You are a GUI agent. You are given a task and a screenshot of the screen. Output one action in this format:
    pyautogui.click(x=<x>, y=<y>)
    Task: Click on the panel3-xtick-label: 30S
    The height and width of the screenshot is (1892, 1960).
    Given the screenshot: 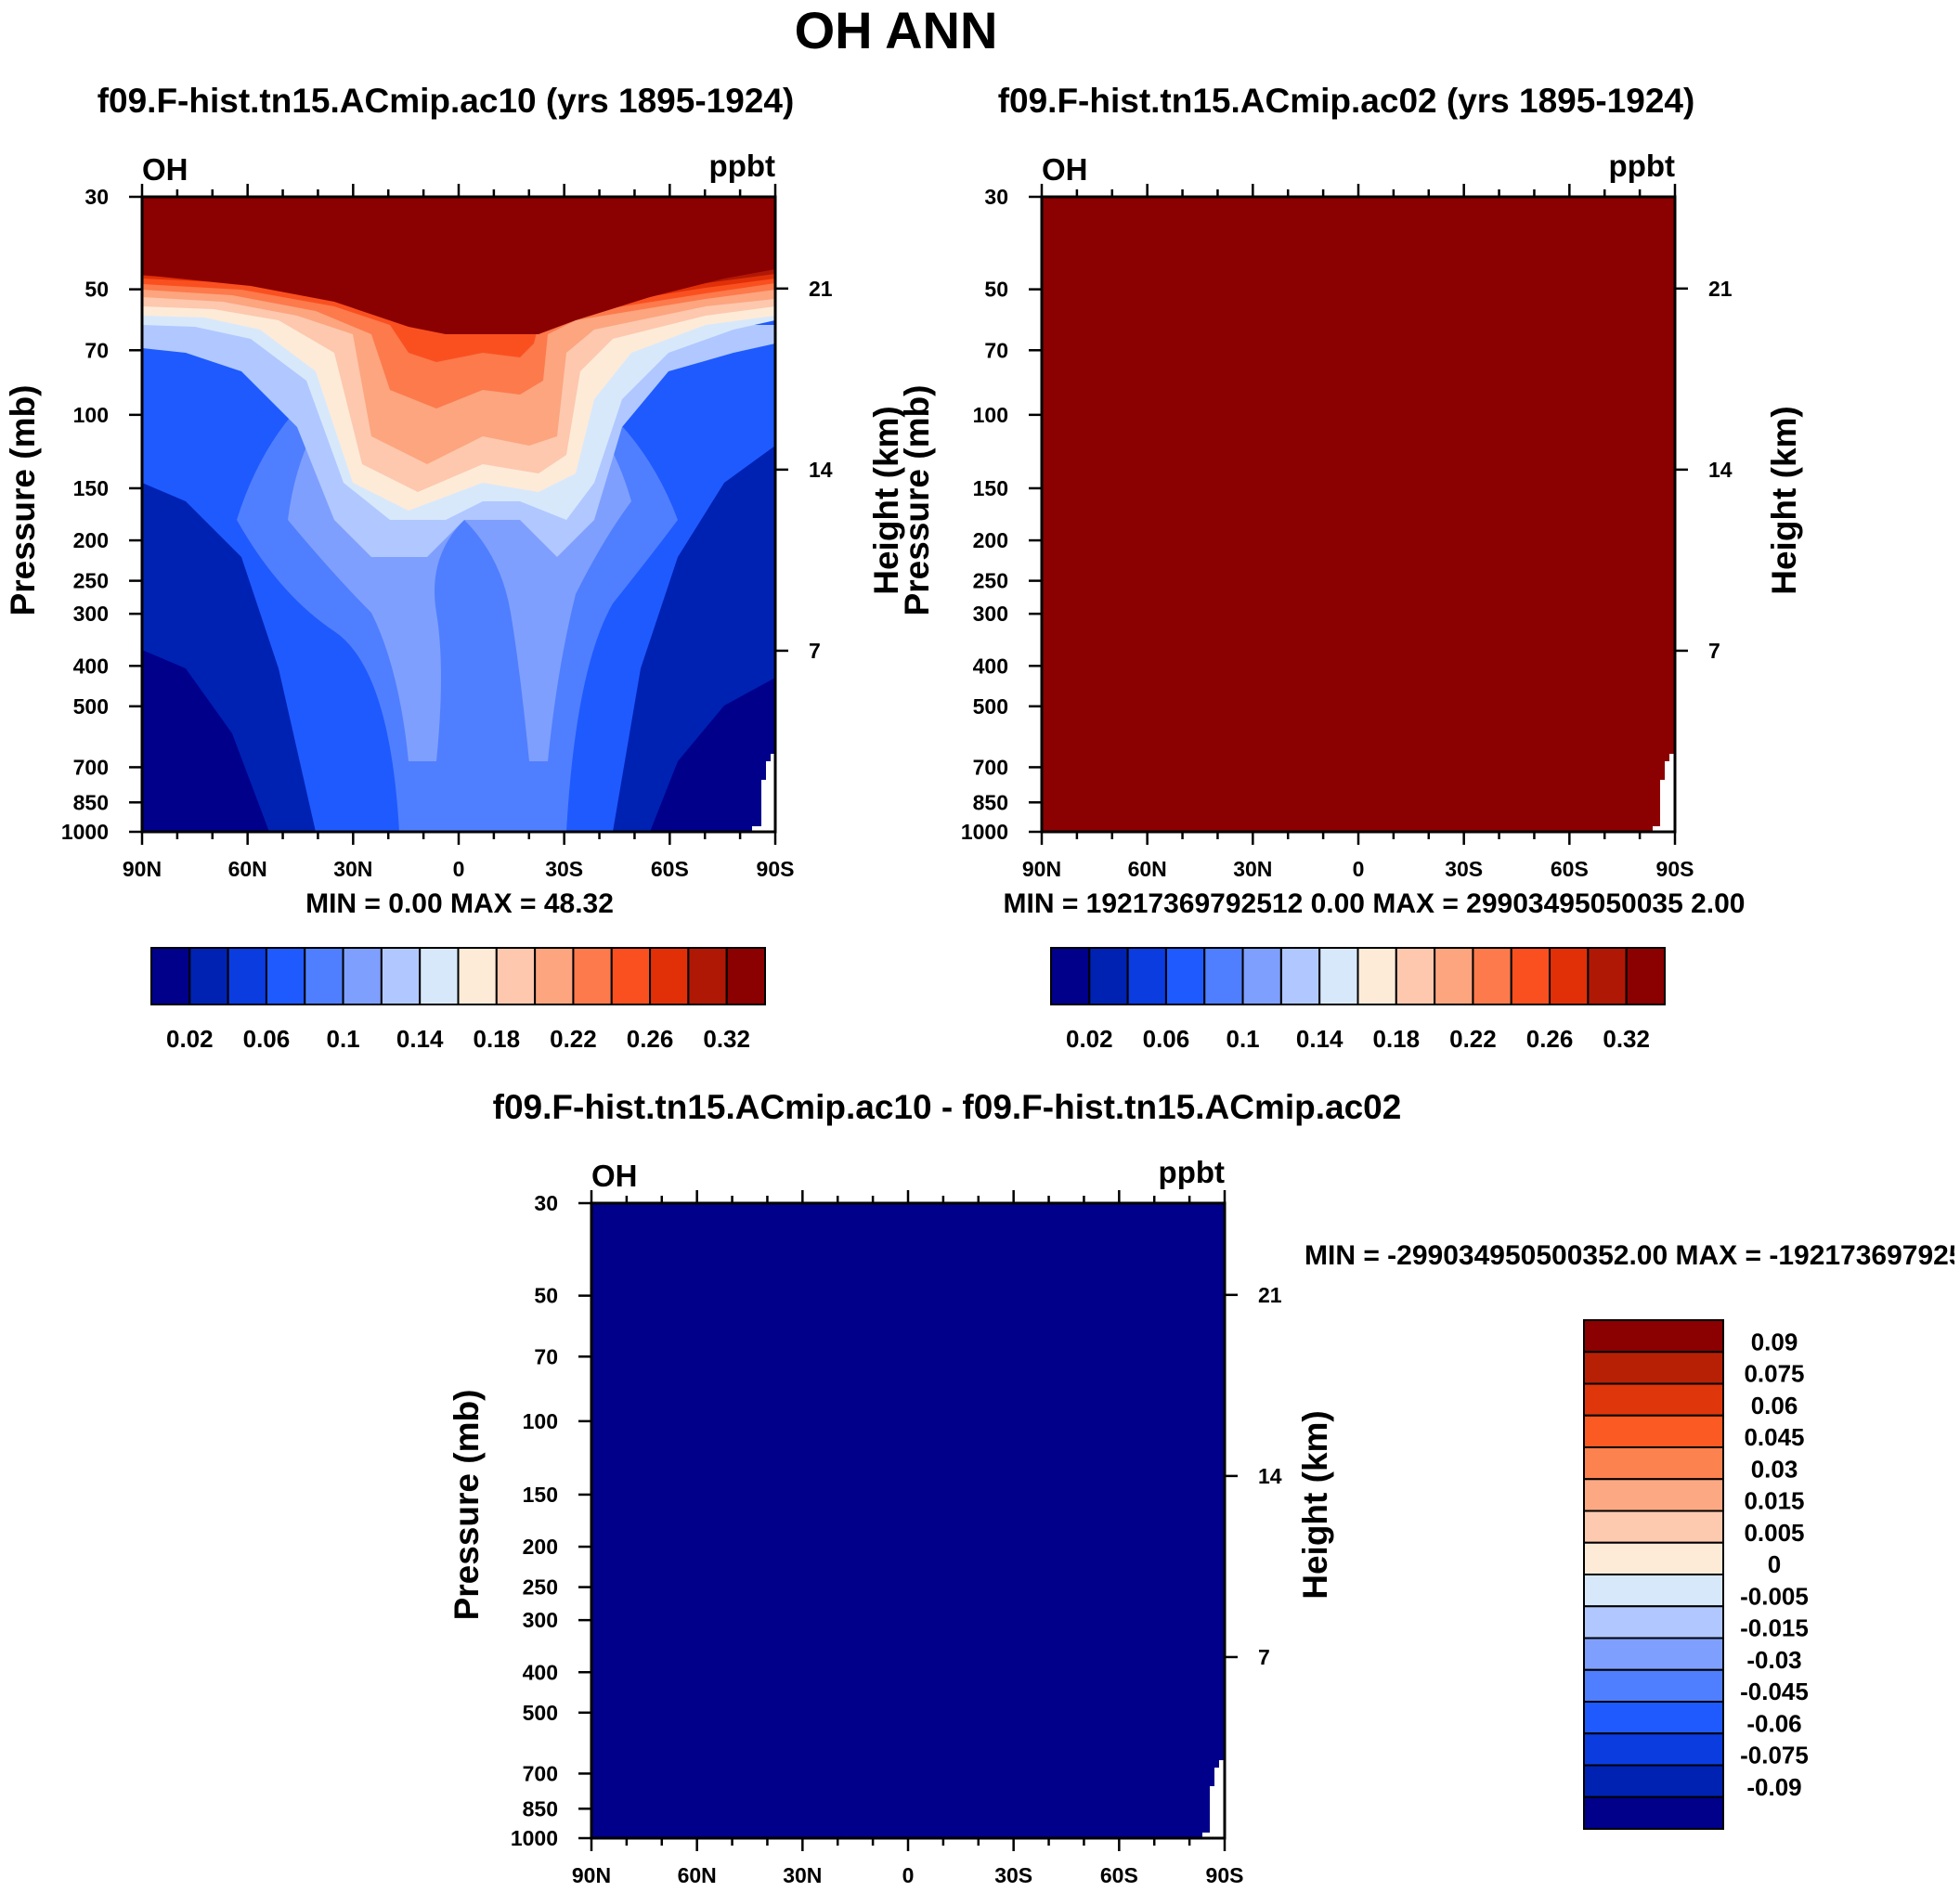 What is the action you would take?
    pyautogui.click(x=1013, y=1875)
    